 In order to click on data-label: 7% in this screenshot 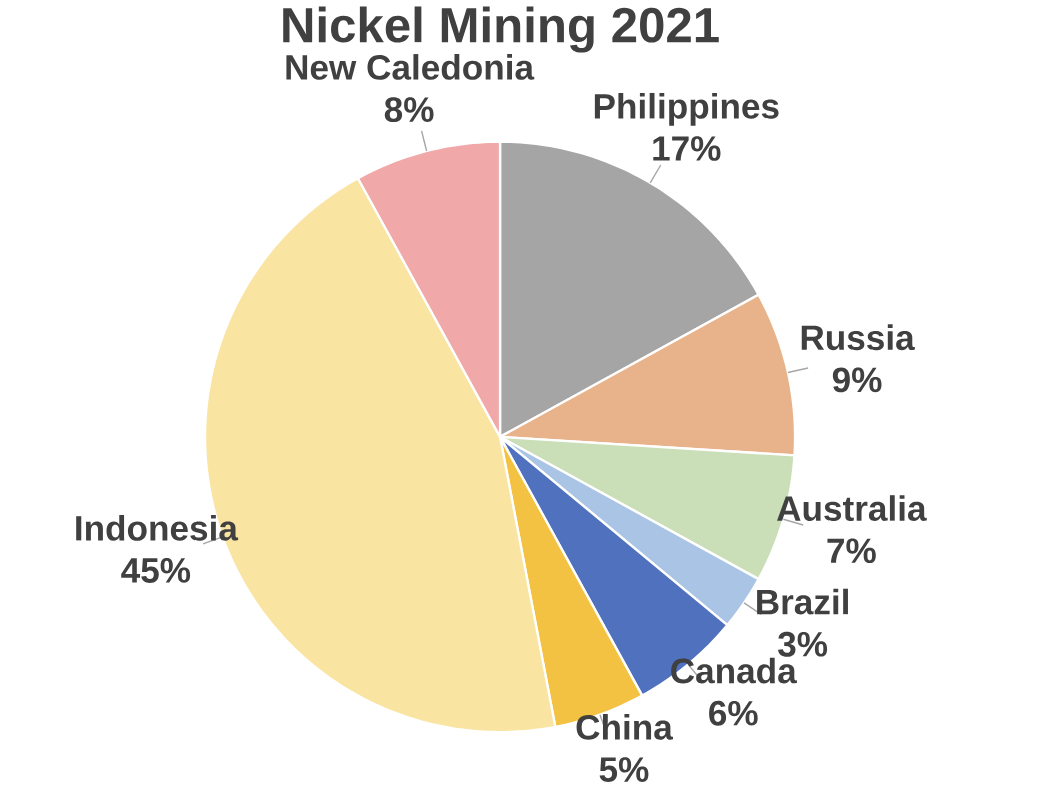, I will do `click(851, 551)`.